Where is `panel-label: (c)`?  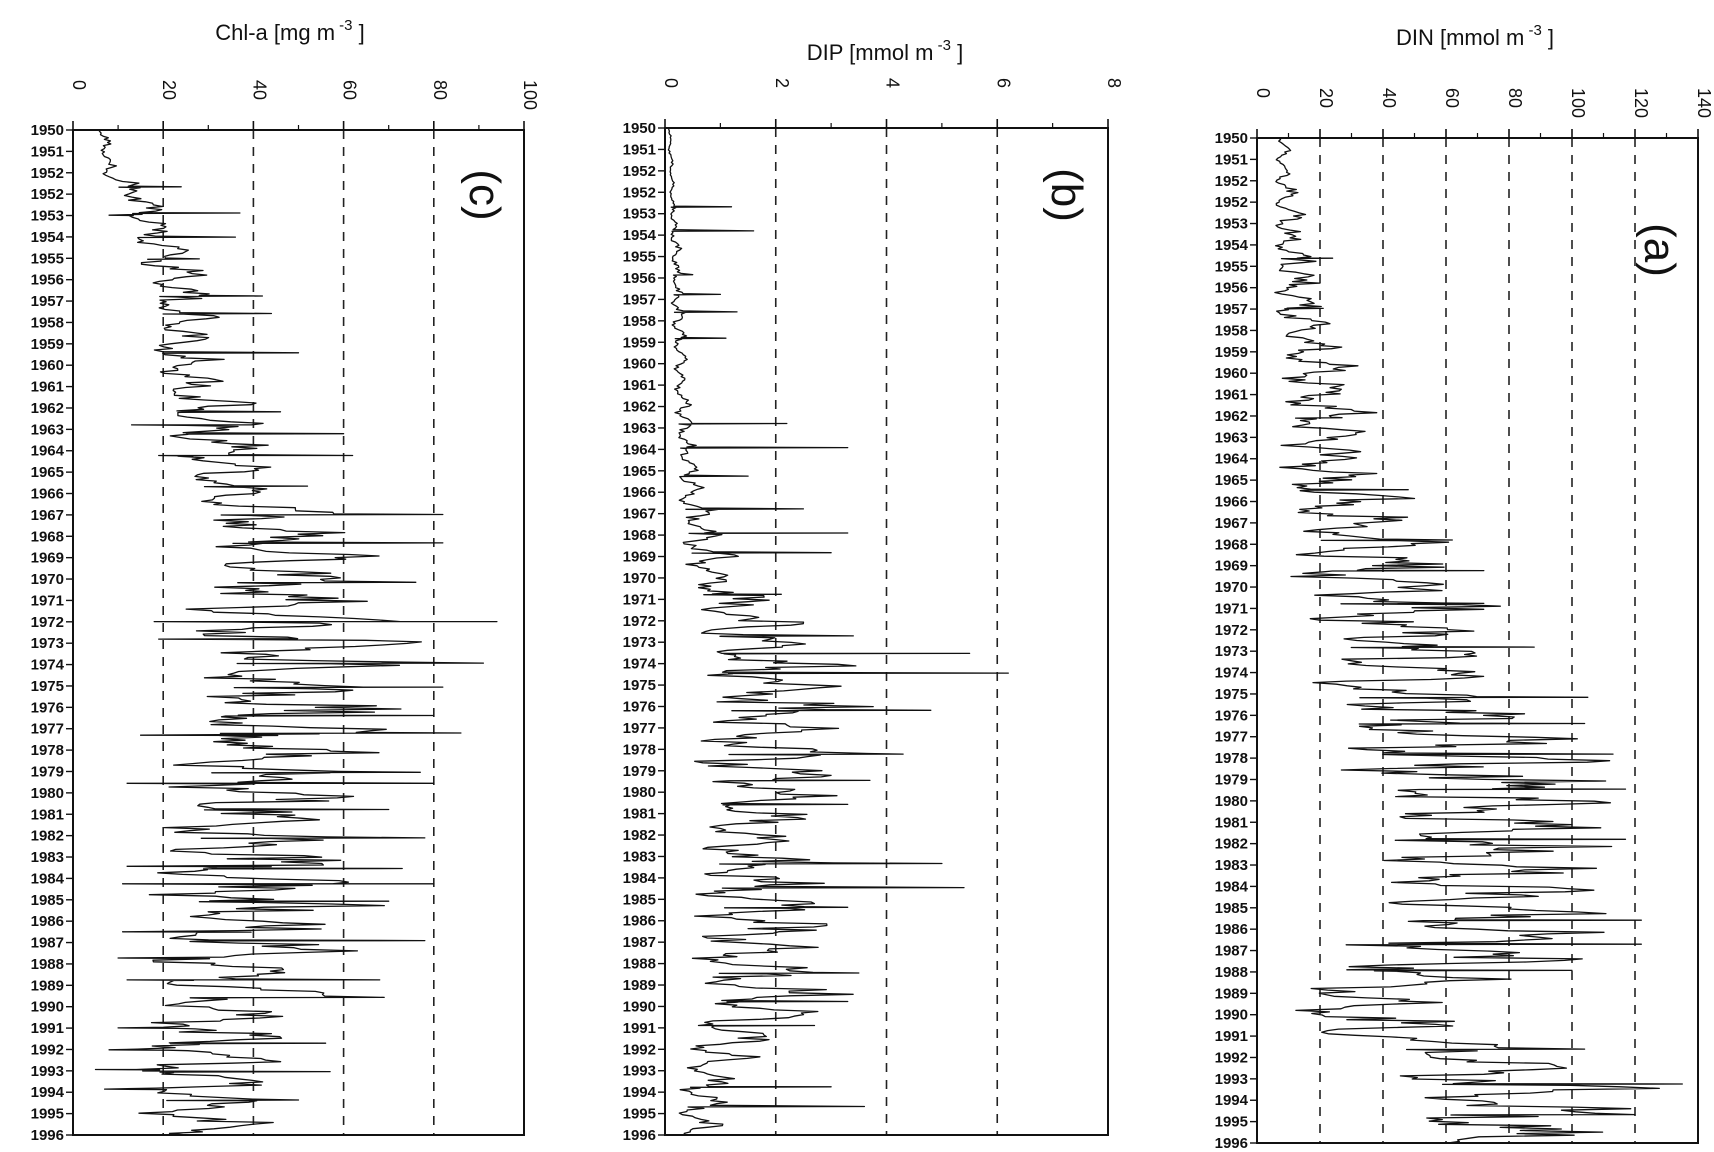 panel-label: (c) is located at coordinates (484, 194).